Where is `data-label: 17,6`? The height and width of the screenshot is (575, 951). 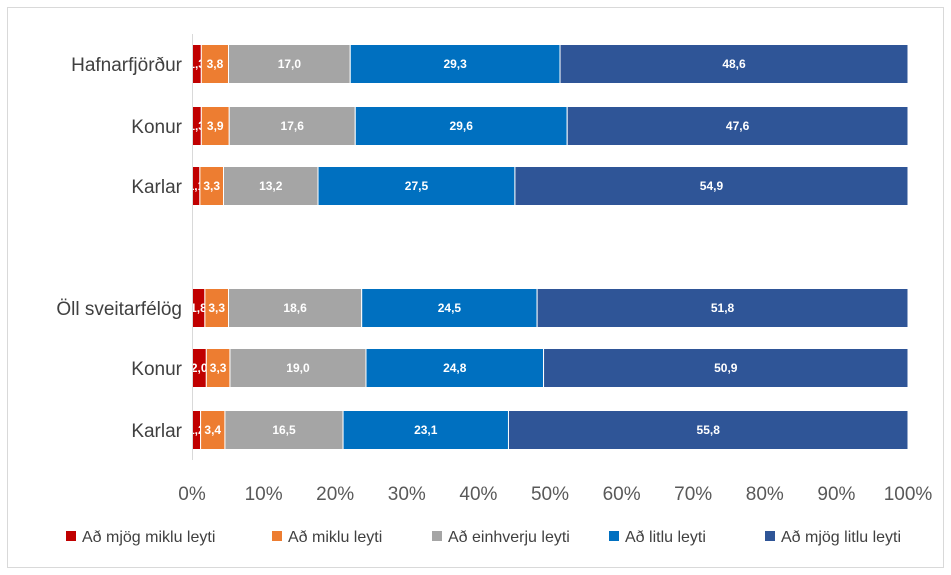
data-label: 17,6 is located at coordinates (293, 126).